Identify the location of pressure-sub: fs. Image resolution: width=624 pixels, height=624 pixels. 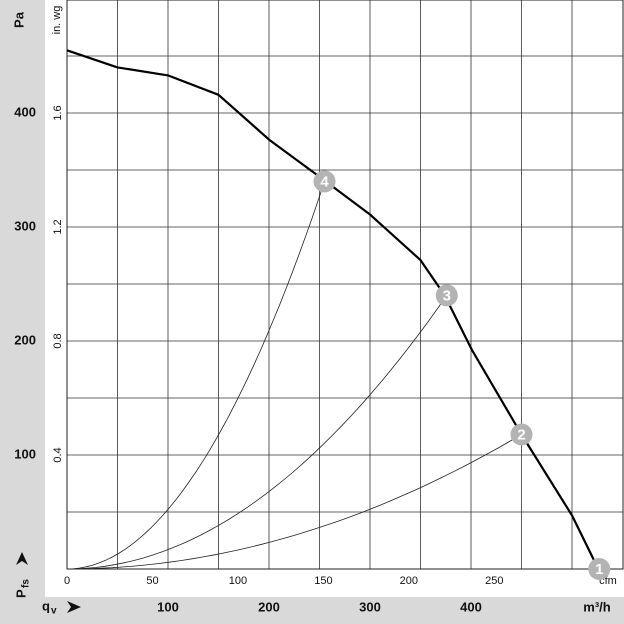
(26, 583).